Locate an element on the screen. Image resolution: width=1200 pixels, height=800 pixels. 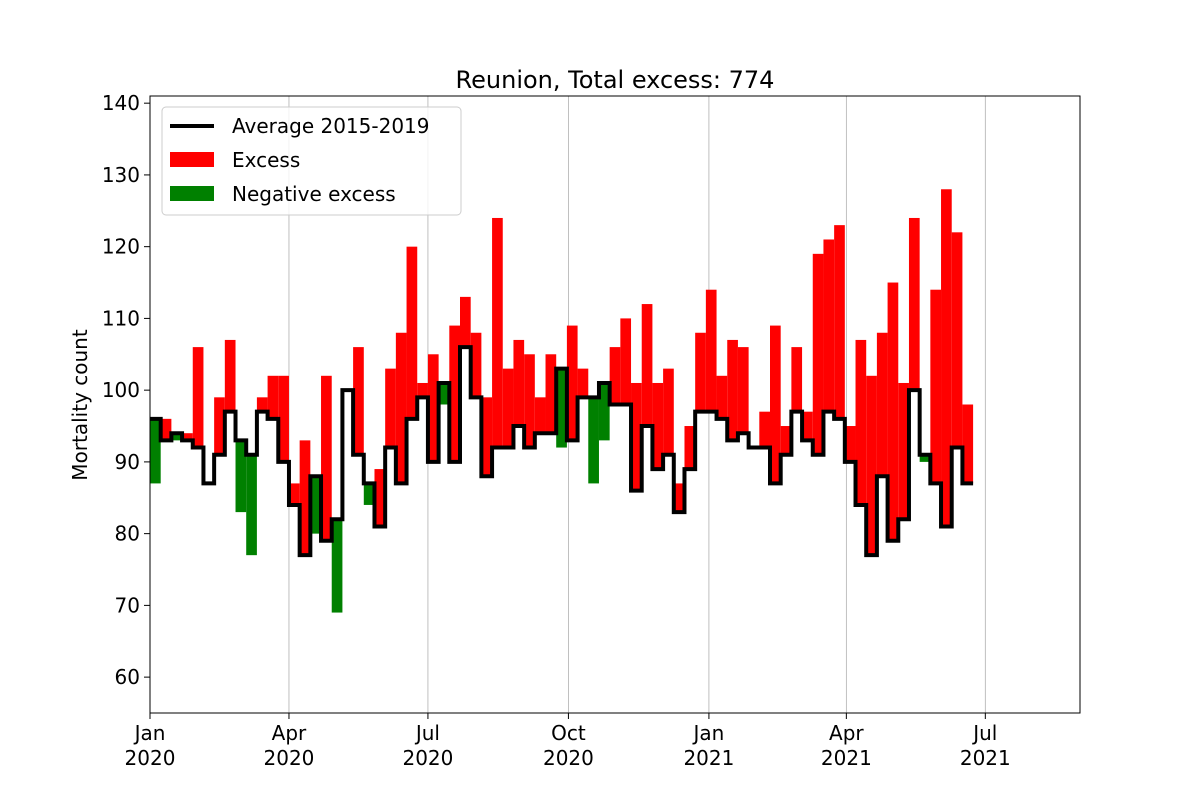
legend-swatch-excess is located at coordinates (192, 159).